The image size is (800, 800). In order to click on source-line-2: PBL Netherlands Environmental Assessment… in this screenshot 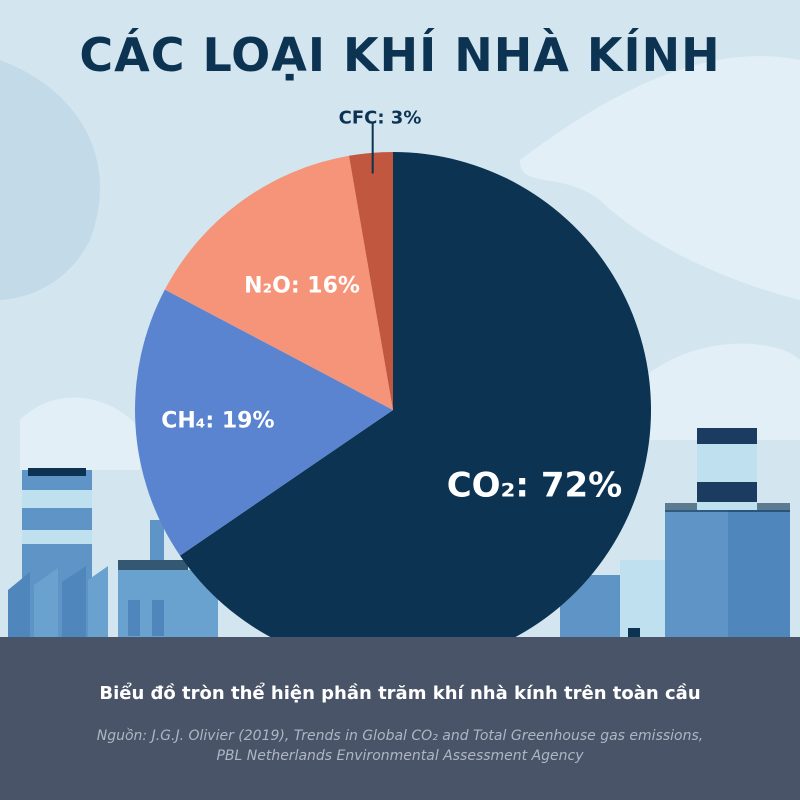, I will do `click(400, 756)`.